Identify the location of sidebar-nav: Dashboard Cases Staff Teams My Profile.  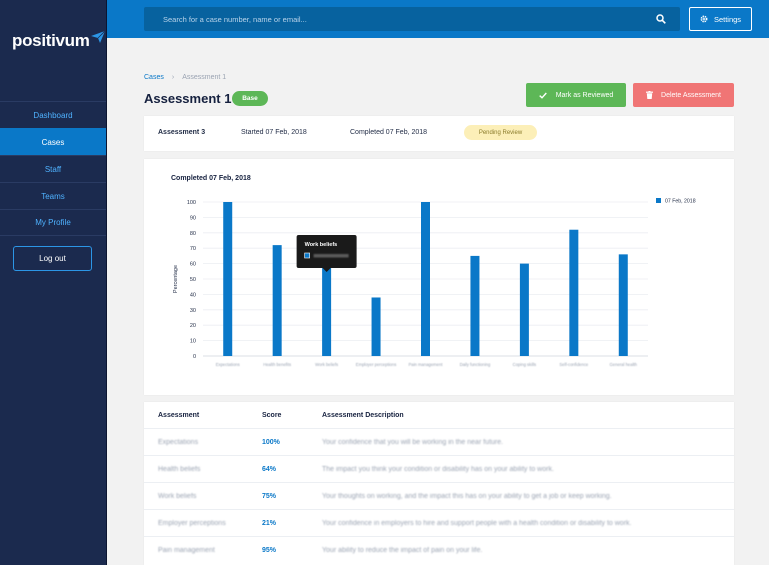
(53, 168).